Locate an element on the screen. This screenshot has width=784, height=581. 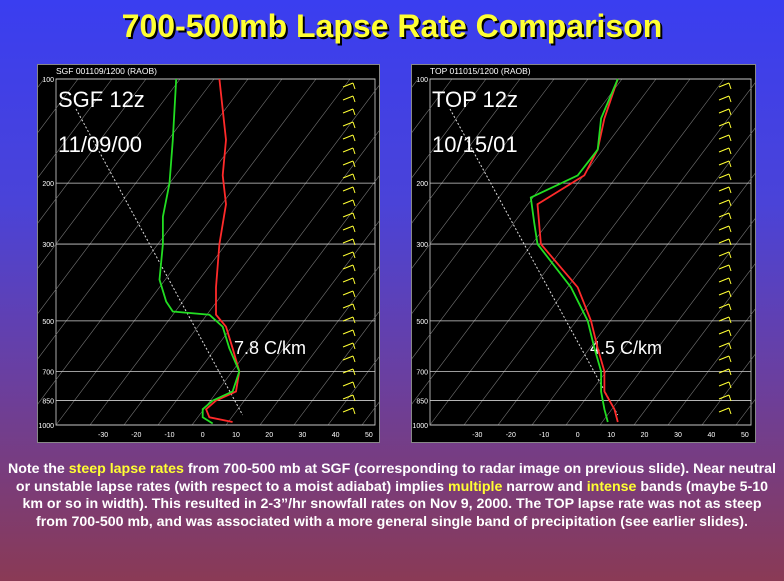
pressure-tick-label: 1000 is located at coordinates (46, 426).